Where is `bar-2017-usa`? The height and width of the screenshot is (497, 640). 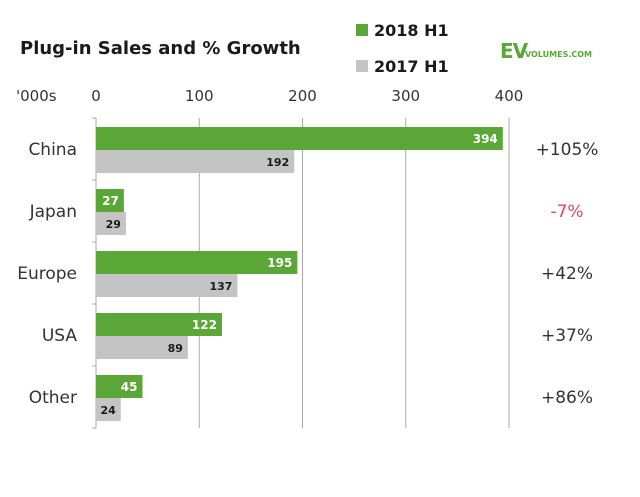 bar-2017-usa is located at coordinates (142, 347).